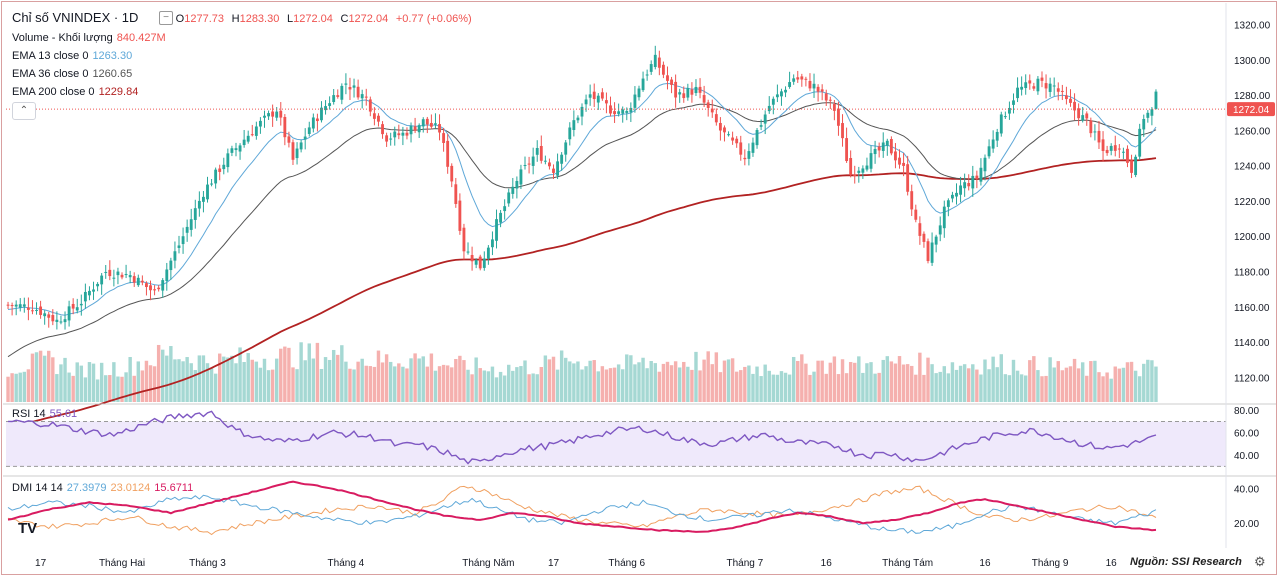 The width and height of the screenshot is (1280, 578). What do you see at coordinates (28, 528) in the screenshot?
I see `tradingview-logo: TV` at bounding box center [28, 528].